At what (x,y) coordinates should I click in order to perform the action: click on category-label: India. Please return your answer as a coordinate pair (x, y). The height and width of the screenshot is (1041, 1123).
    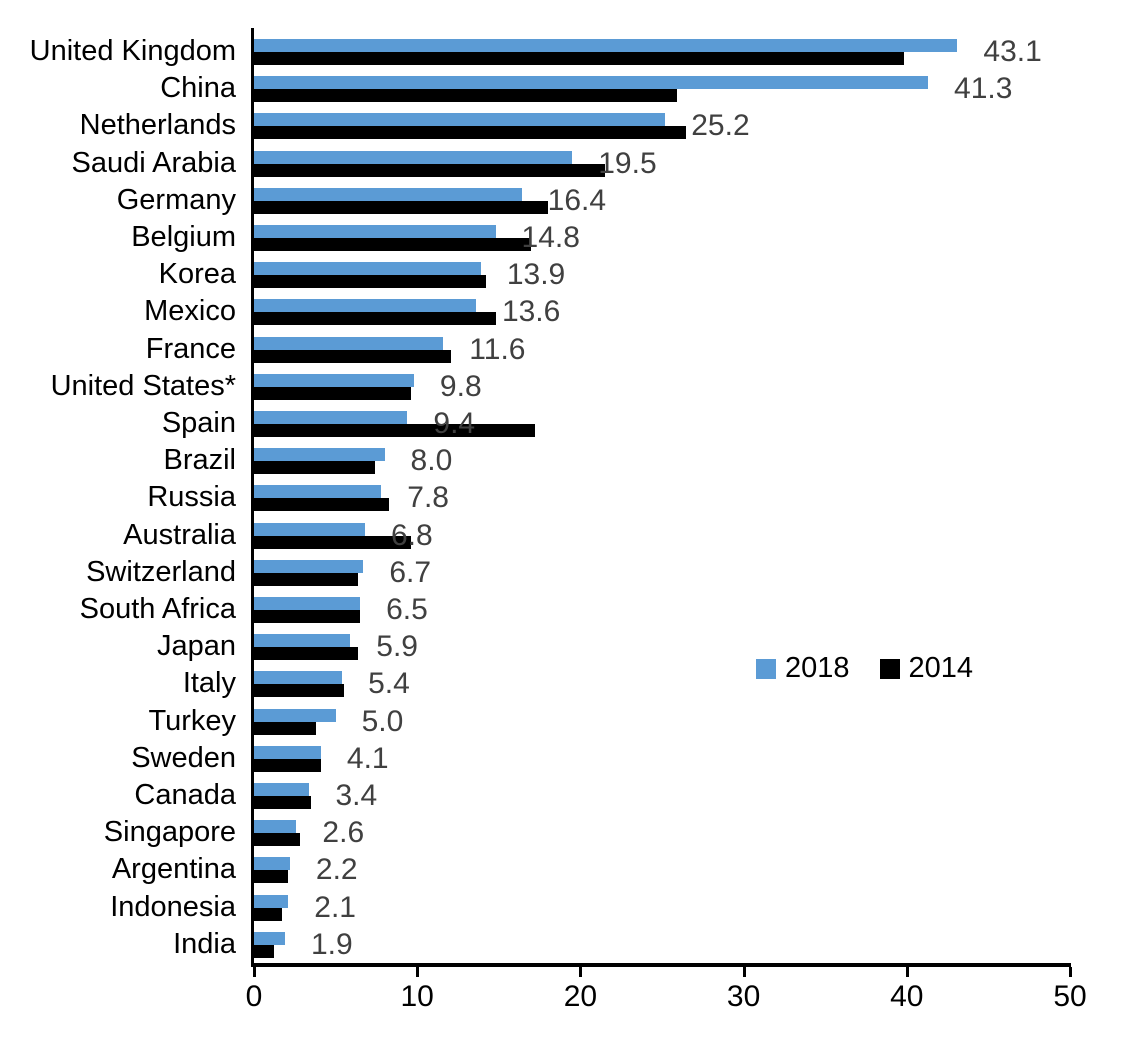
    Looking at the image, I should click on (204, 943).